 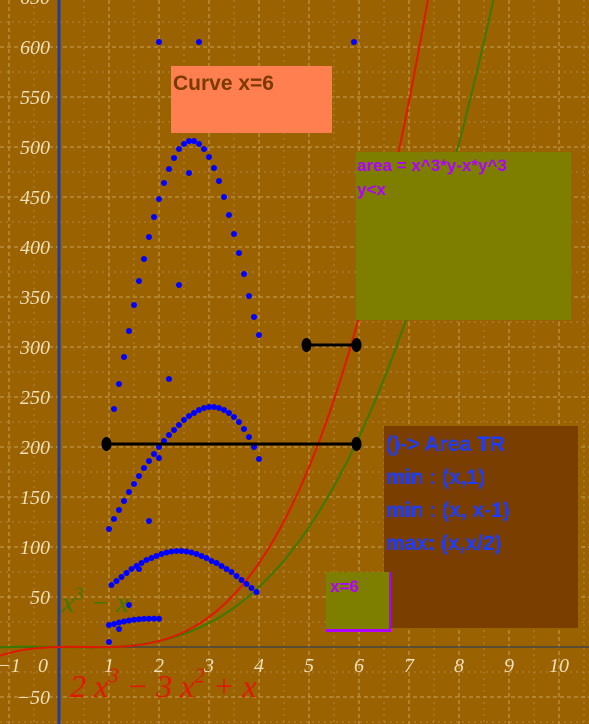 I want to click on y-tick-label: 400, so click(x=35, y=248).